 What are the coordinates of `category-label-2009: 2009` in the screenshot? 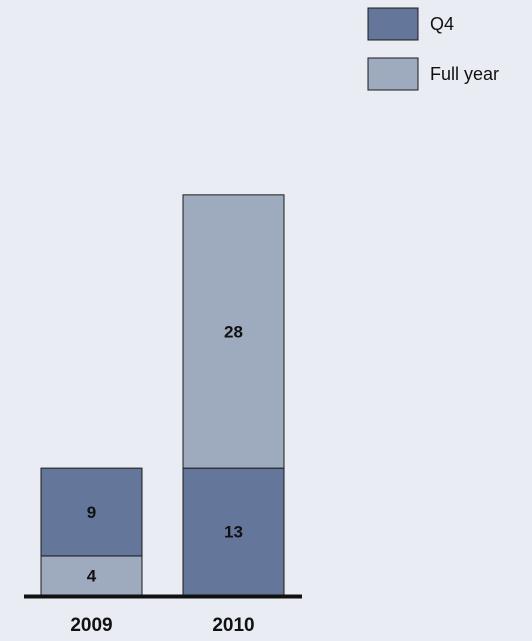 It's located at (91, 625).